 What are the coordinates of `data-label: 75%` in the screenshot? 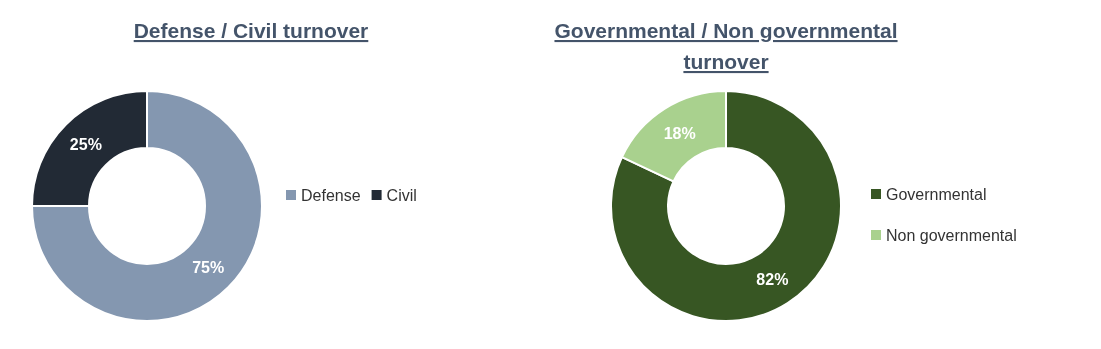 It's located at (208, 267).